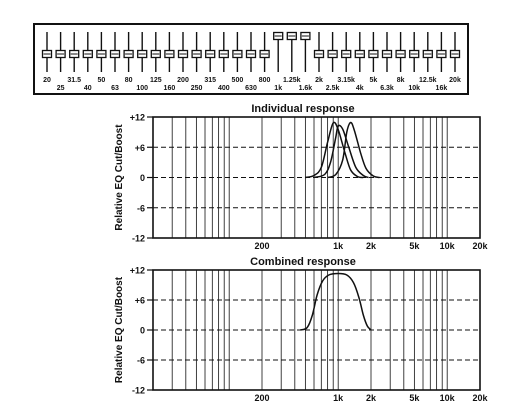 This screenshot has width=516, height=420. I want to click on eq-band: 630, so click(251, 62).